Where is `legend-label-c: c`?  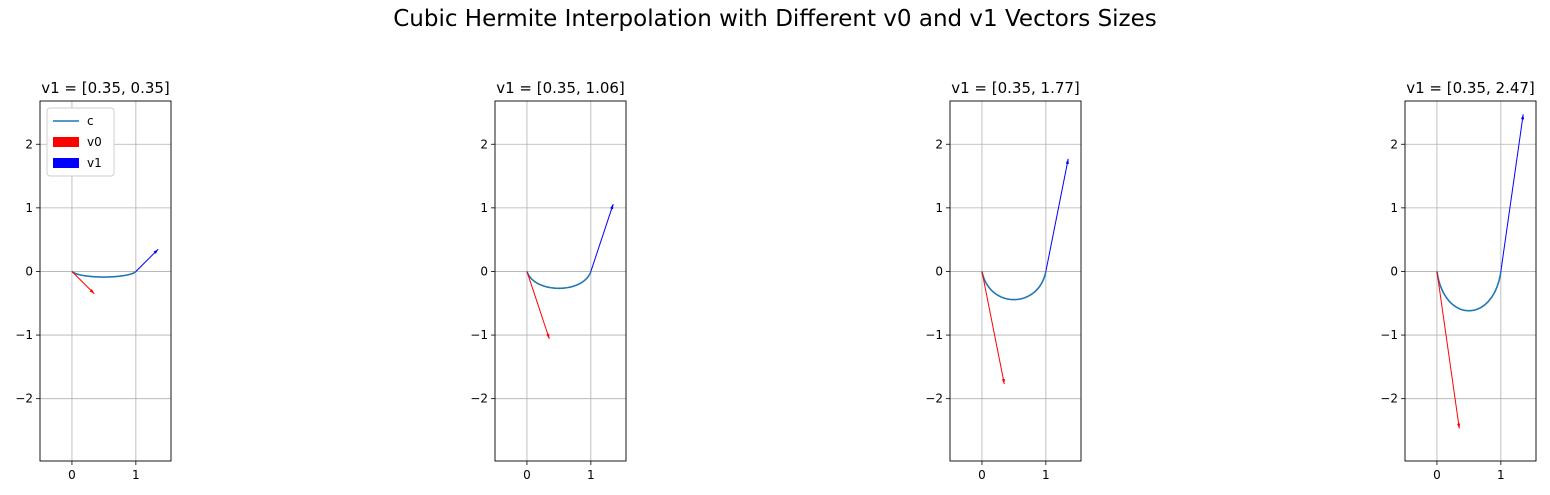
legend-label-c: c is located at coordinates (90, 121).